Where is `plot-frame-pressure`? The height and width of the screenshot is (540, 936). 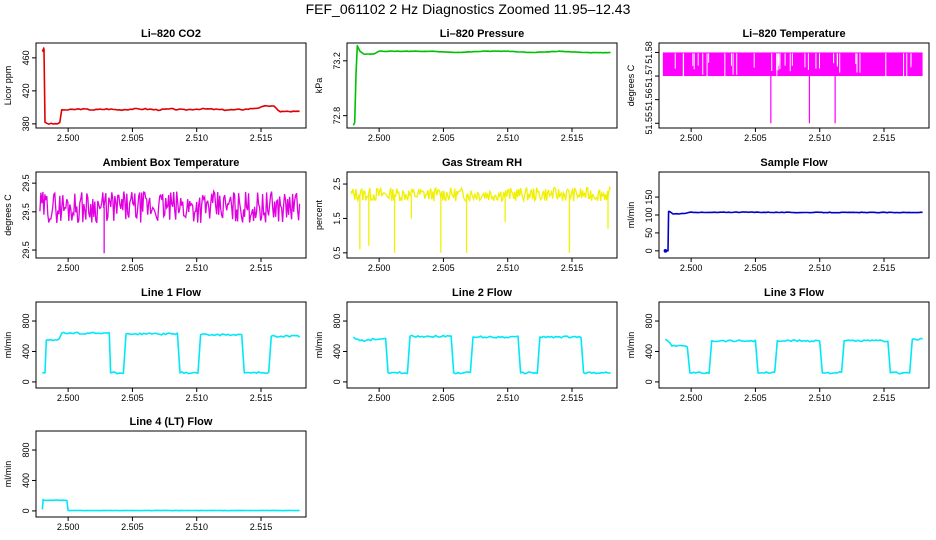 plot-frame-pressure is located at coordinates (482, 85).